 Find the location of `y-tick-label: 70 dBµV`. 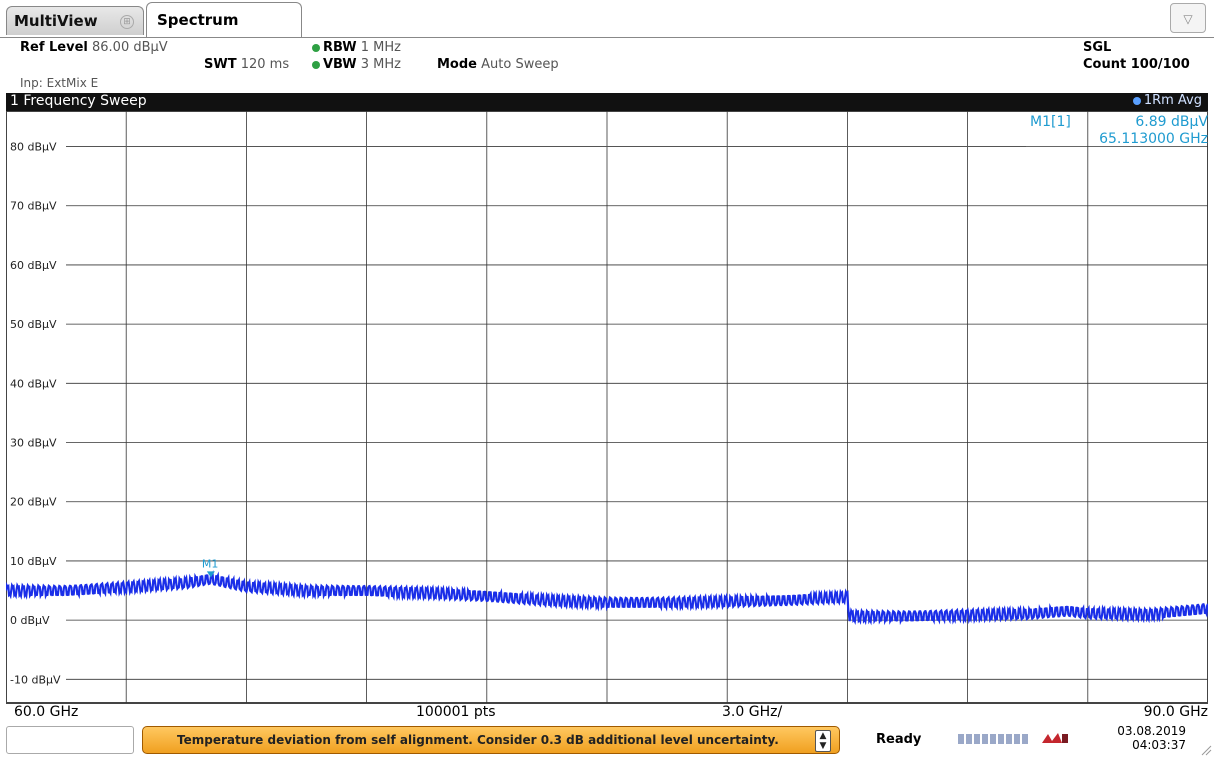

y-tick-label: 70 dBµV is located at coordinates (33, 206).